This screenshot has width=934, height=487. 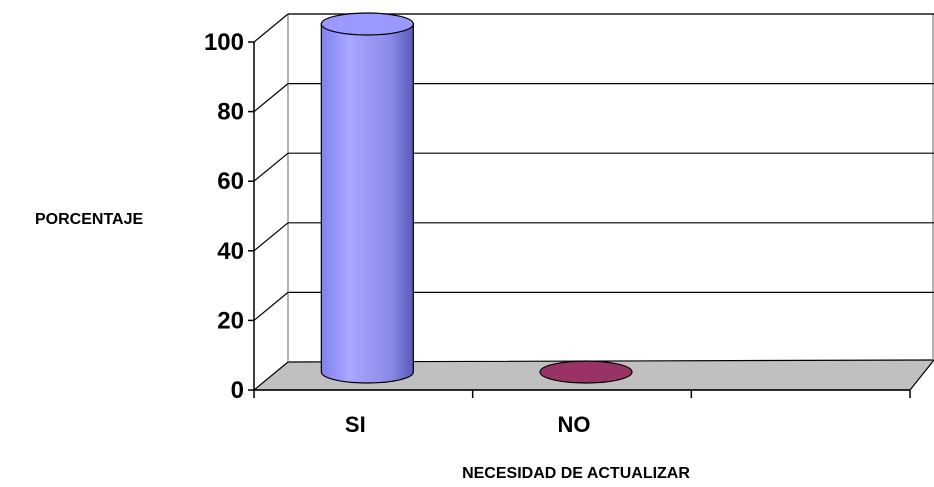 I want to click on y-axis-title: PORCENTAJE, so click(x=89, y=219).